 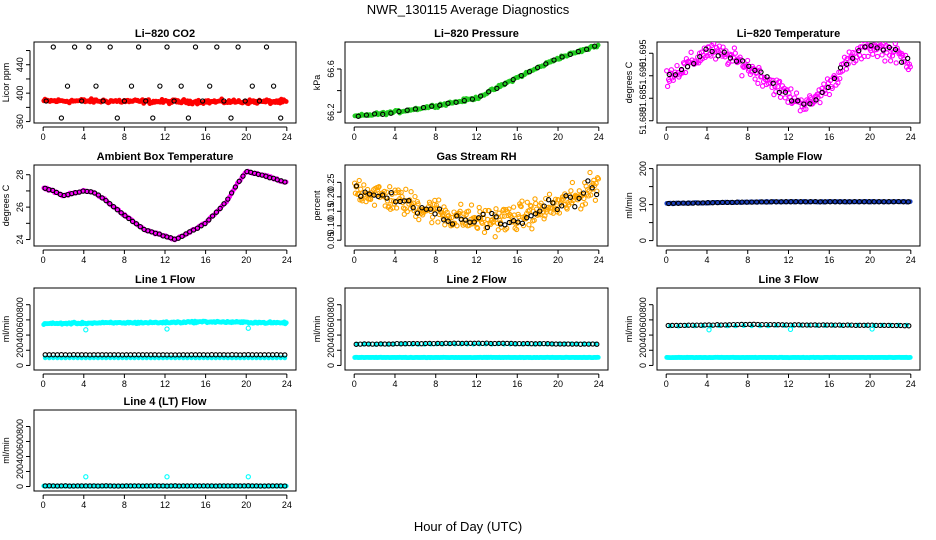 I want to click on panel-1: Li−820 CO2 0 4 8 12 16 20 24 360 400 440 Licor ppm, so click(x=149, y=85).